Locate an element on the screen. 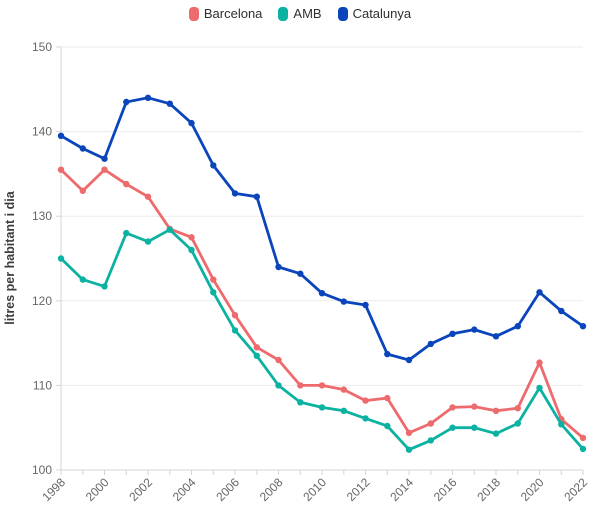  x-tick-label-2014: 2014 is located at coordinates (401, 489).